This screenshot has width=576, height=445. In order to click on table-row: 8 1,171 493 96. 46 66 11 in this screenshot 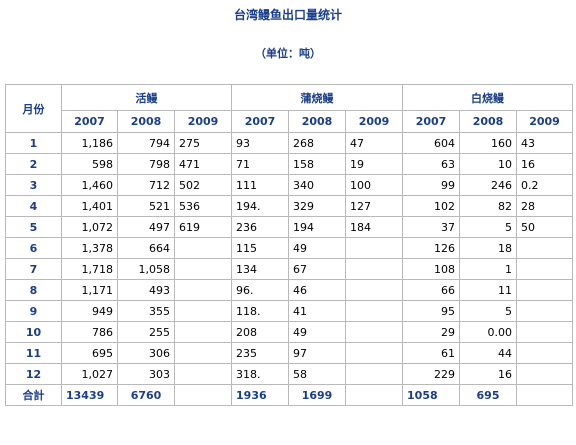, I will do `click(289, 290)`.